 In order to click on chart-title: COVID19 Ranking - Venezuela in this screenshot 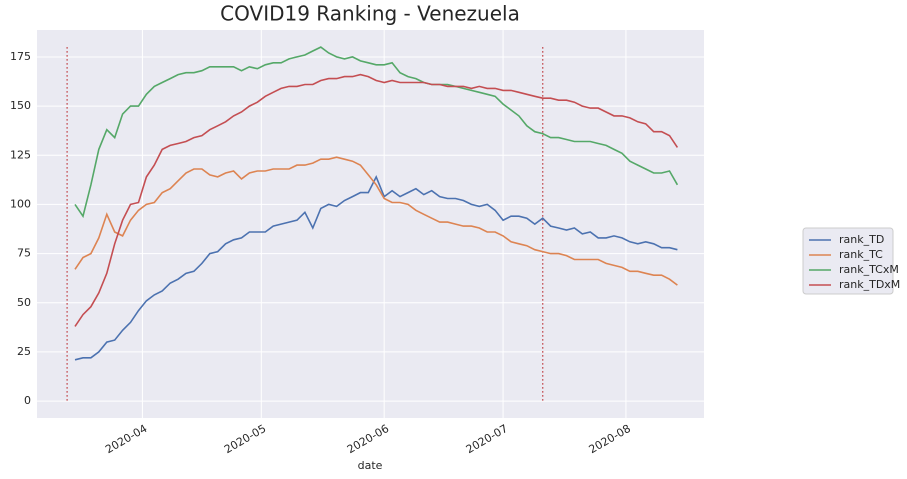, I will do `click(370, 14)`.